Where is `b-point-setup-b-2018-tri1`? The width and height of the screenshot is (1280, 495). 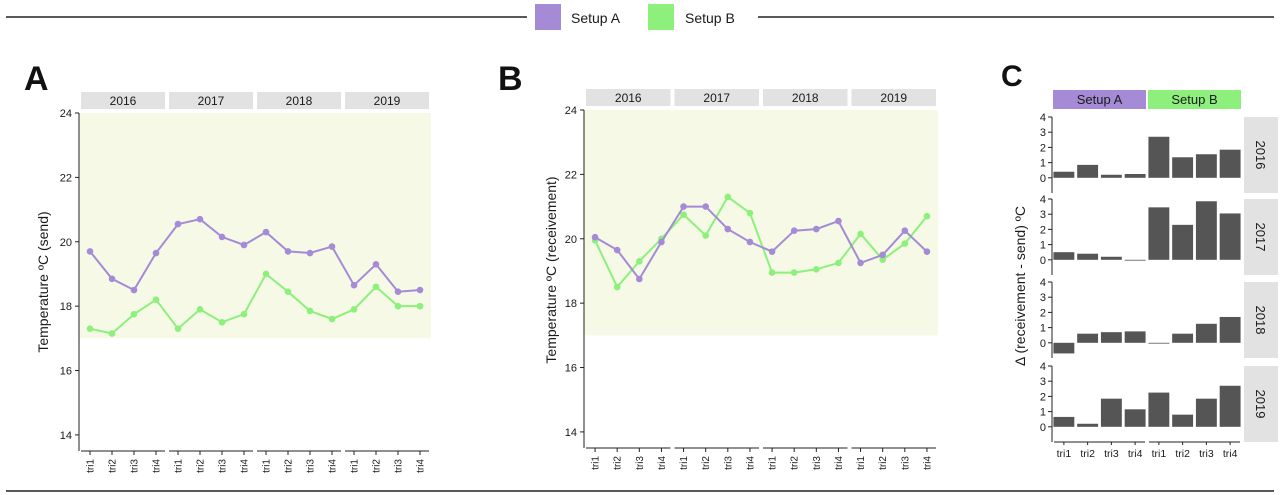
b-point-setup-b-2018-tri1 is located at coordinates (772, 272).